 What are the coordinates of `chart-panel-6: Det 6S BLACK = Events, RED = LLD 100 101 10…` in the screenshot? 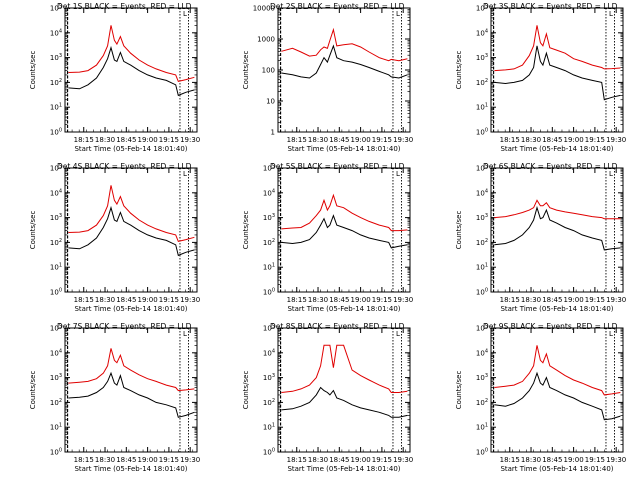 It's located at (540, 237).